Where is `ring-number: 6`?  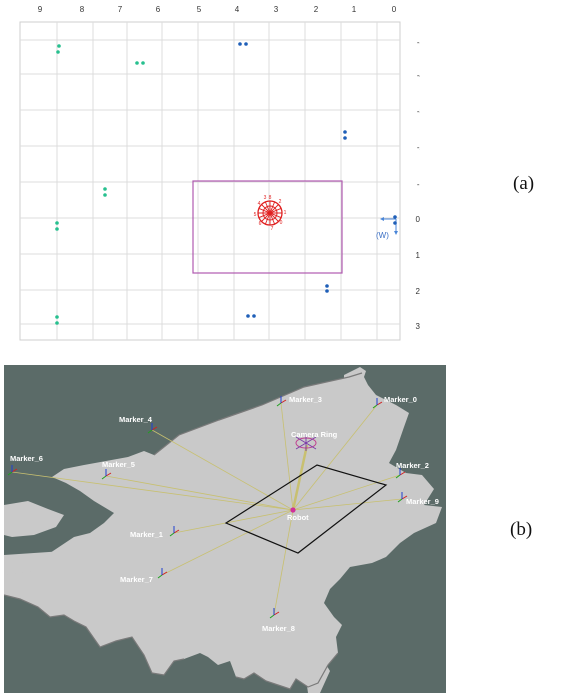 ring-number: 6 is located at coordinates (260, 224).